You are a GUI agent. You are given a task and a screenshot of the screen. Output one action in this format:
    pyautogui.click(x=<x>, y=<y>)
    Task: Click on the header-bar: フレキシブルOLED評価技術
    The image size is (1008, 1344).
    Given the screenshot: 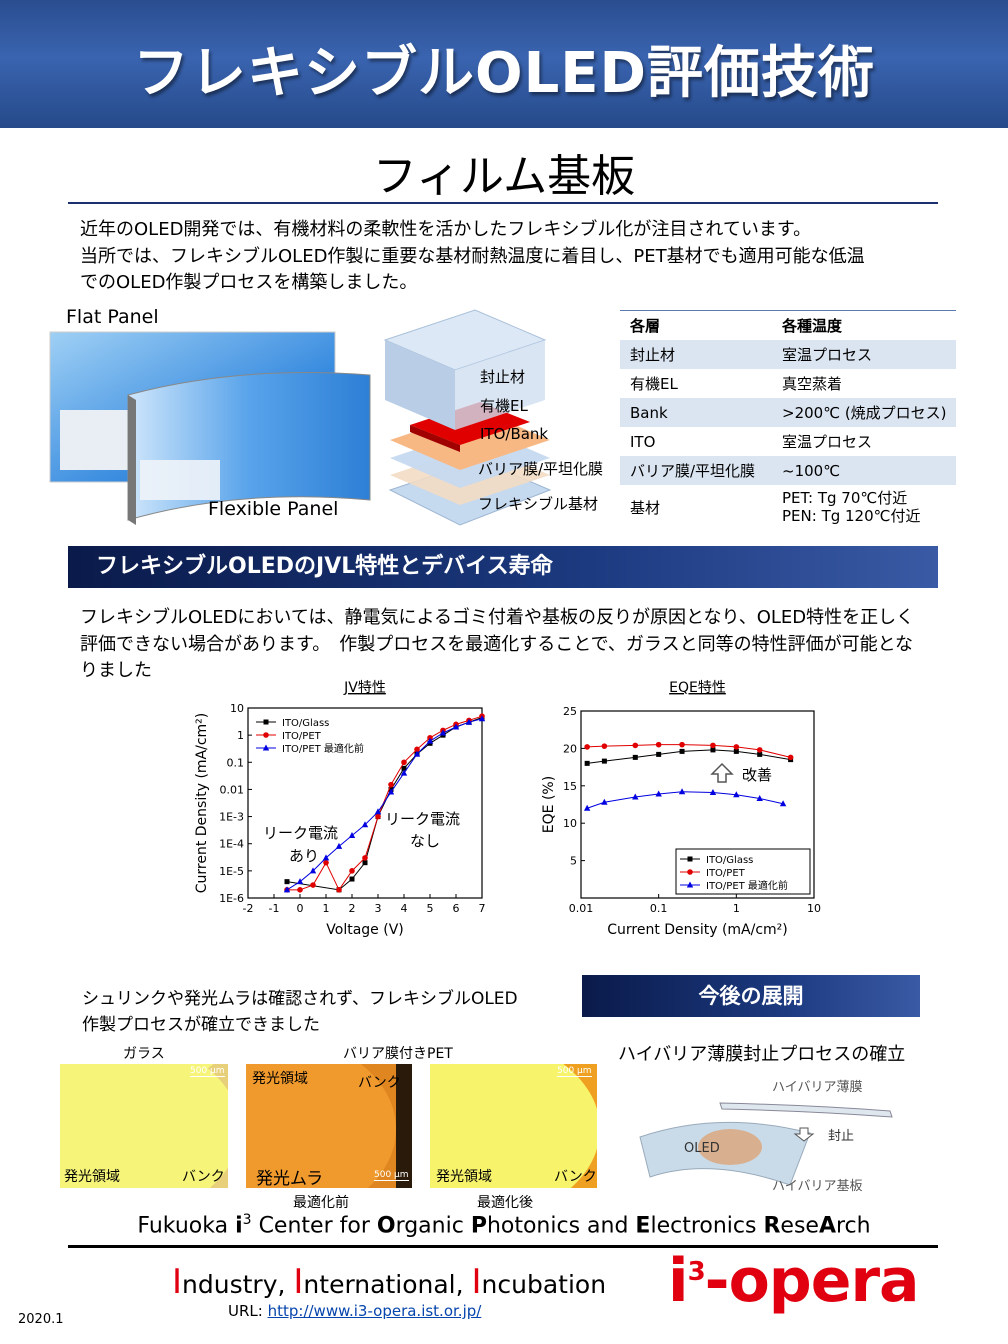 What is the action you would take?
    pyautogui.click(x=504, y=64)
    